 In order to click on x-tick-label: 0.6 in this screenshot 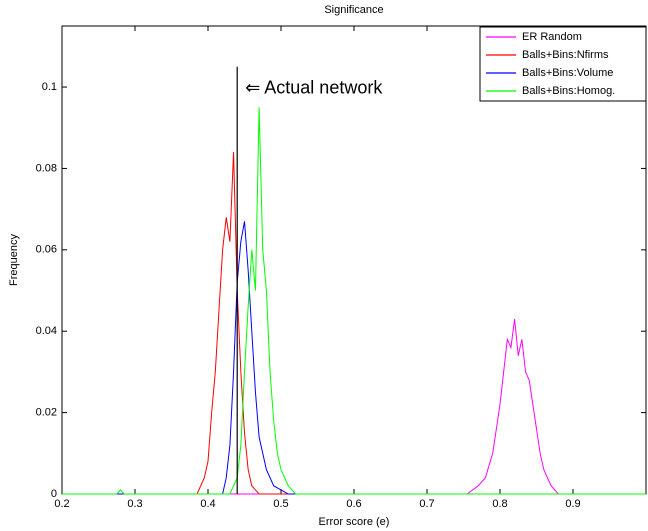, I will do `click(353, 504)`.